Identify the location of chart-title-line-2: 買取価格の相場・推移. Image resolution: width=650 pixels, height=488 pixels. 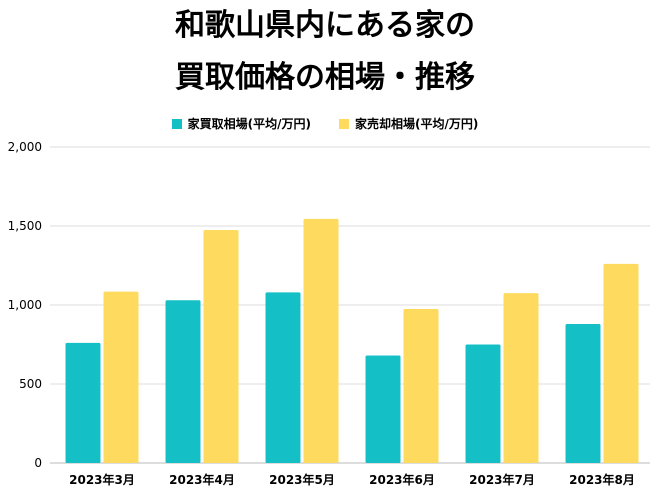
(325, 77).